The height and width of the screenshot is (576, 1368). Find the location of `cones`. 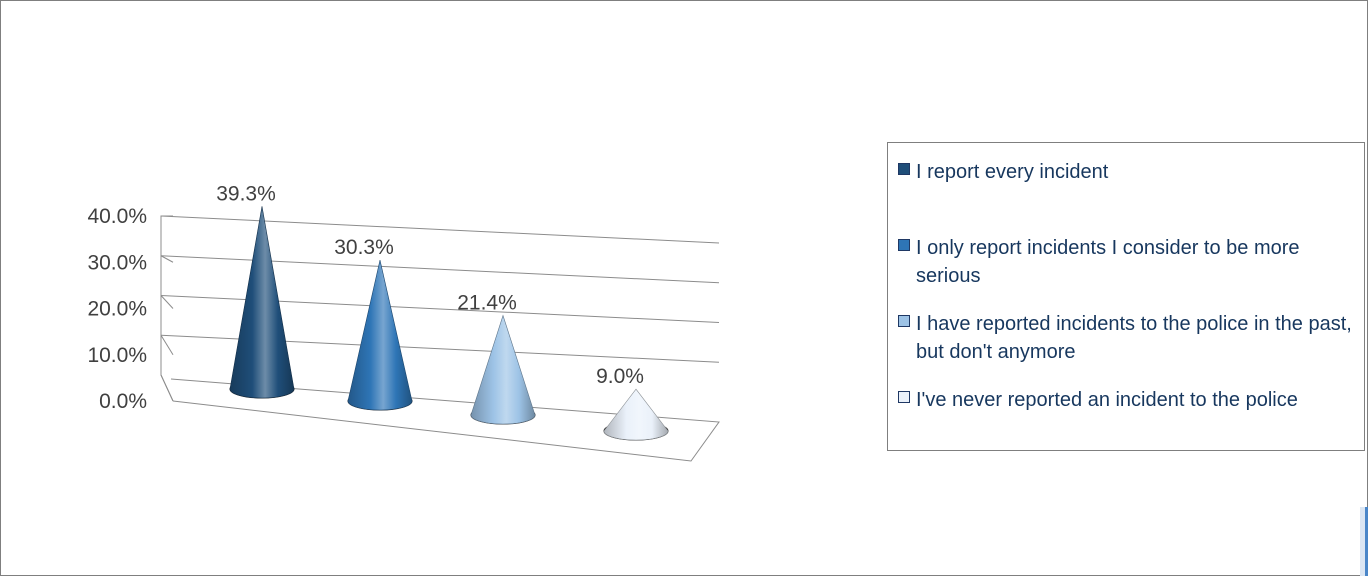

cones is located at coordinates (449, 323).